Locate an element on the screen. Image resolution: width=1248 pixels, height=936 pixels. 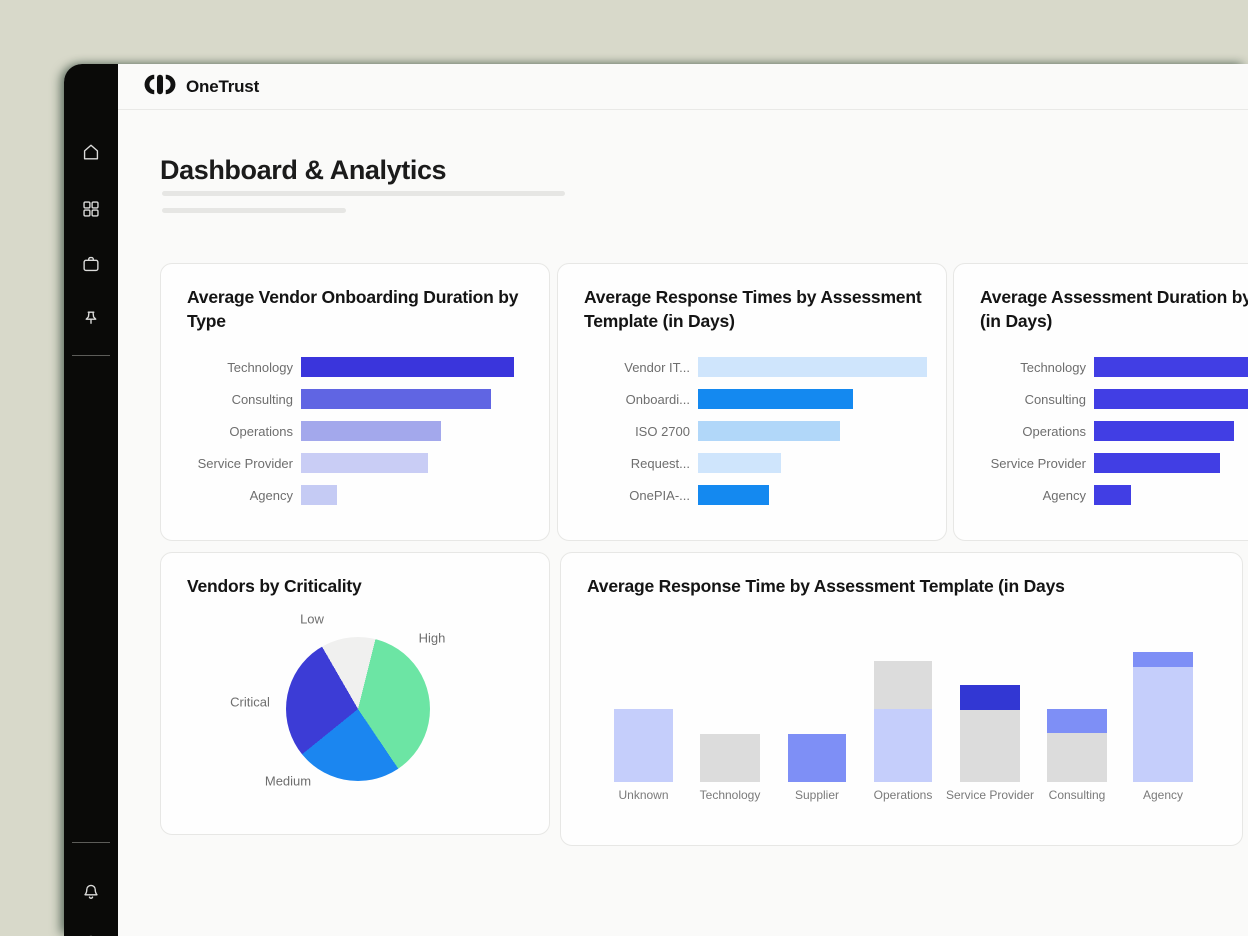
briefcase-icon is located at coordinates (91, 264).